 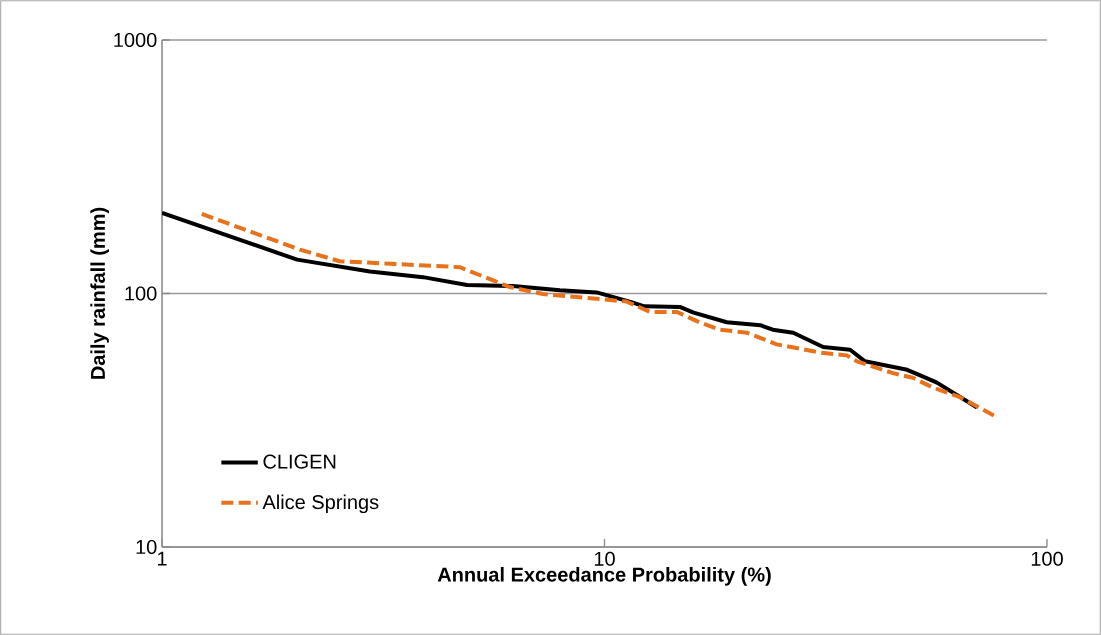 I want to click on legend-label: CLIGEN, so click(x=299, y=461).